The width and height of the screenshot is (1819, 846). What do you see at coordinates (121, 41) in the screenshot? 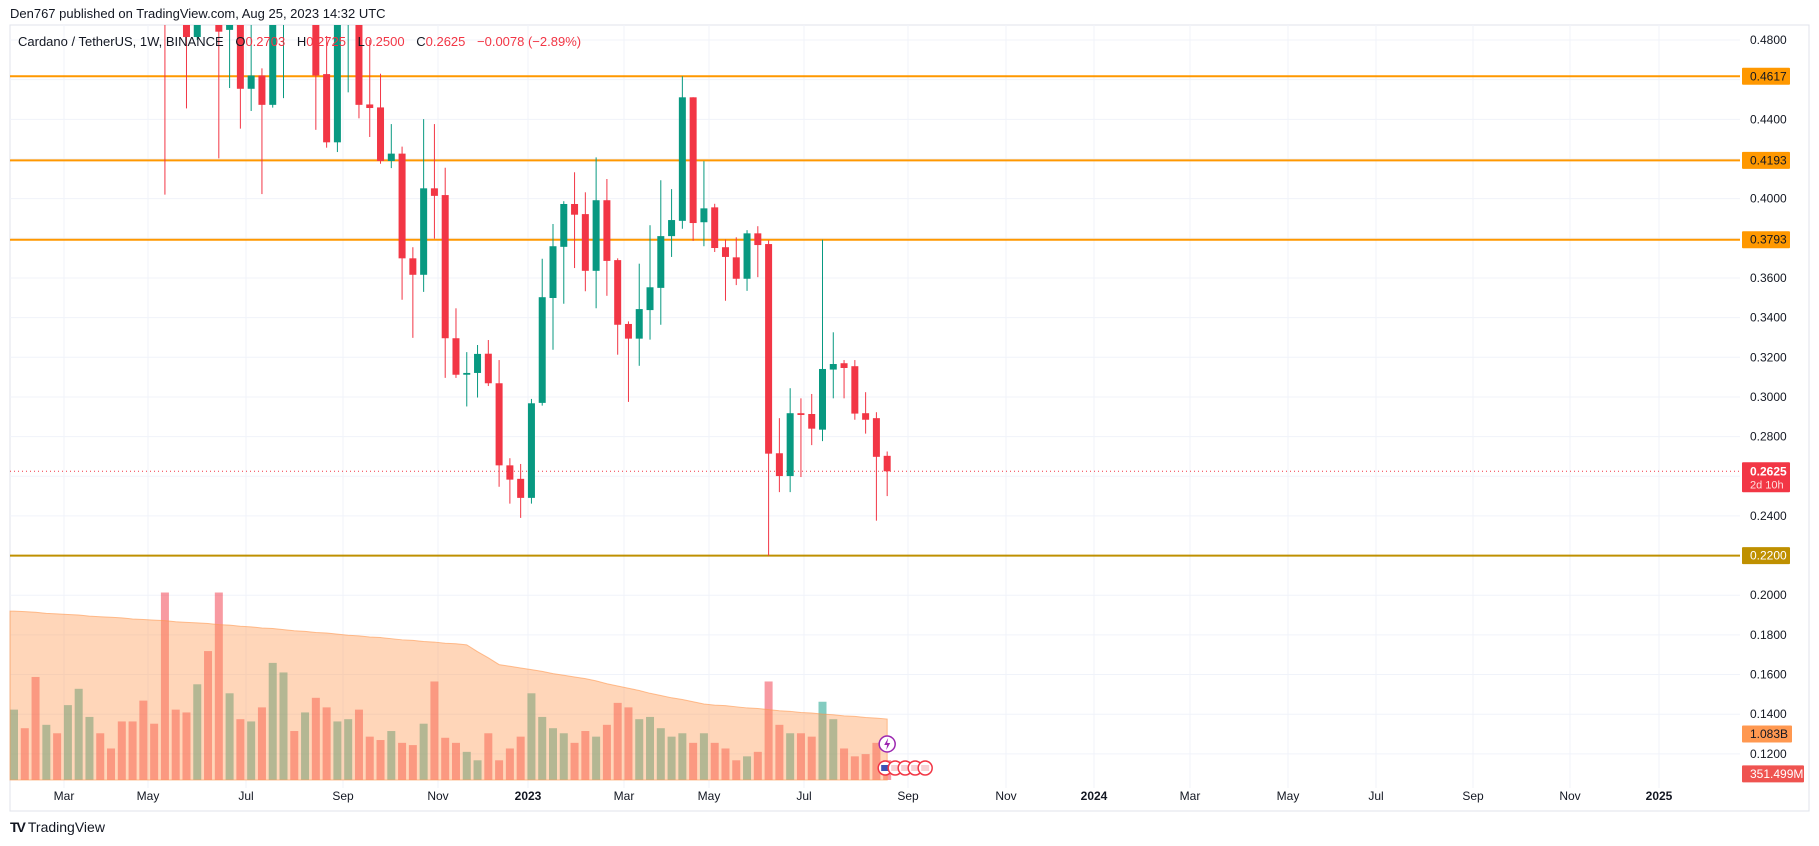
I see `symbol-title: Cardano / TetherUS, 1W, BINANCE` at bounding box center [121, 41].